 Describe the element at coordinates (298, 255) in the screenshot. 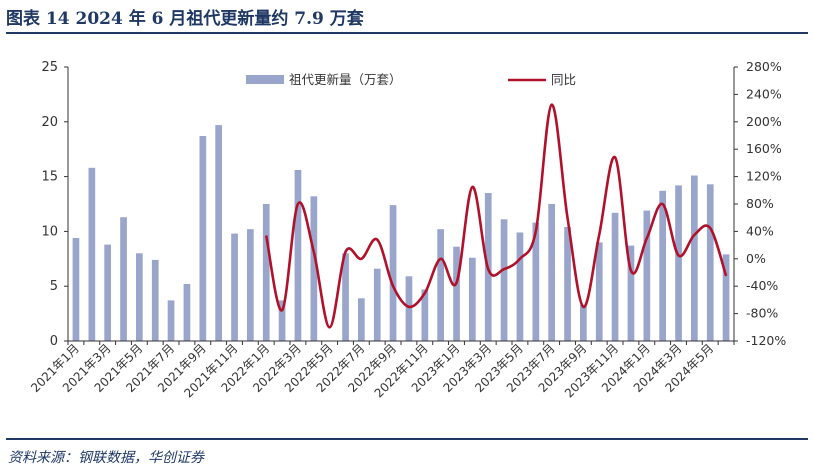

I see `bar-2022年3月` at that location.